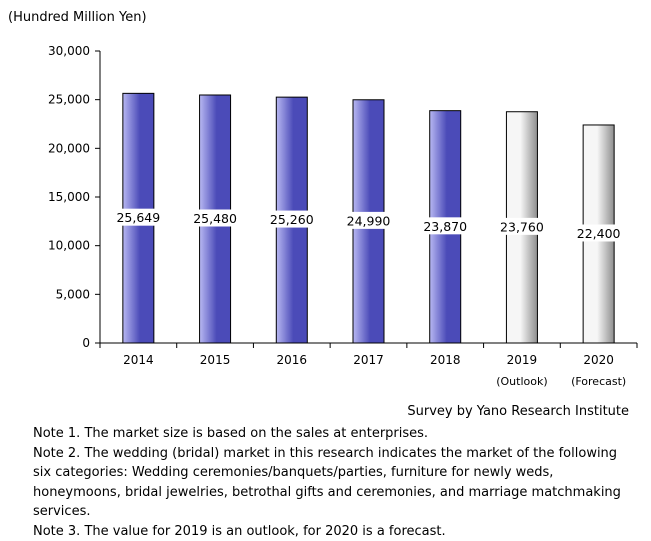 The image size is (651, 541). Describe the element at coordinates (69, 197) in the screenshot. I see `y-tick-label: 15,000` at that location.